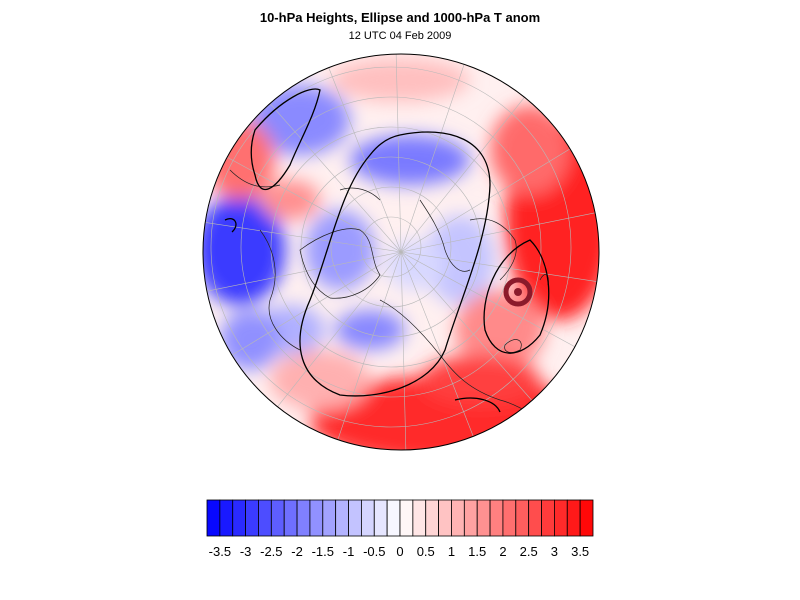 This screenshot has height=600, width=800. Describe the element at coordinates (349, 551) in the screenshot. I see `colorbar-tick-label: -1` at that location.